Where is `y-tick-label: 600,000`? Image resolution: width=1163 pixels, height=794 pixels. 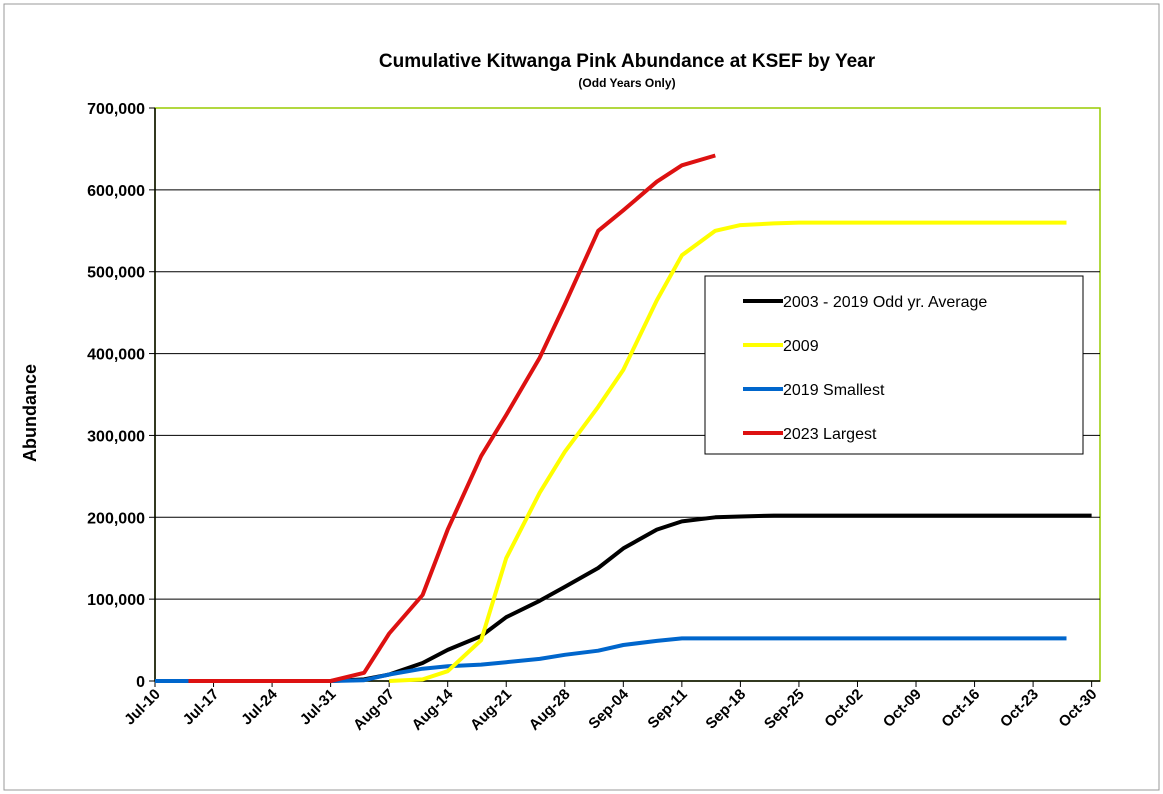
y-tick-label: 600,000 is located at coordinates (116, 191).